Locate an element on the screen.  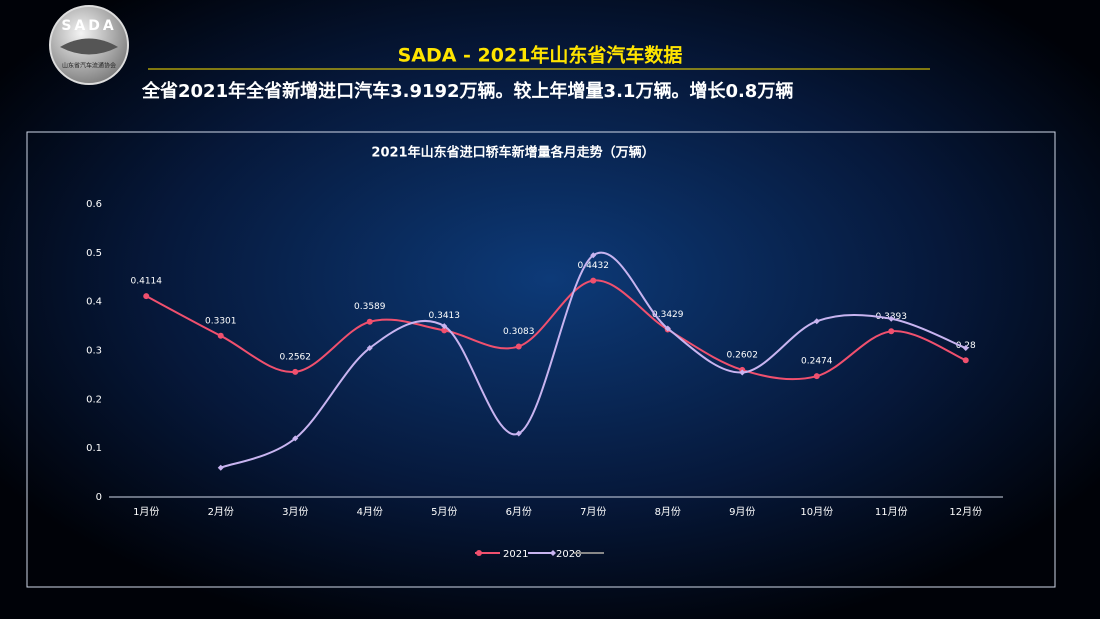
data-label: 0.3589 is located at coordinates (370, 307).